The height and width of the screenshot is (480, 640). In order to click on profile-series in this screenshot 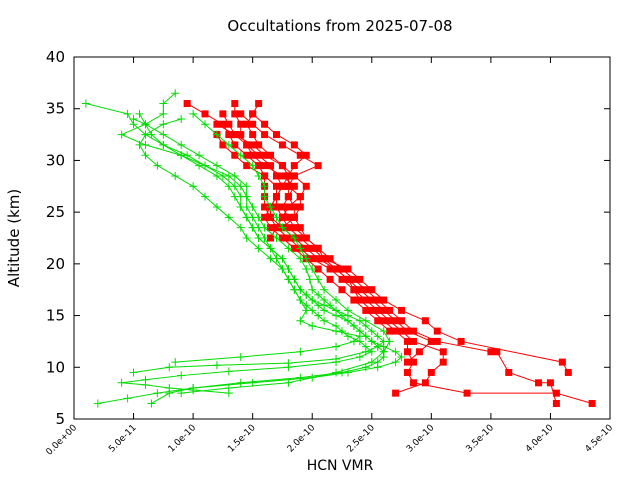, I will do `click(261, 181)`.